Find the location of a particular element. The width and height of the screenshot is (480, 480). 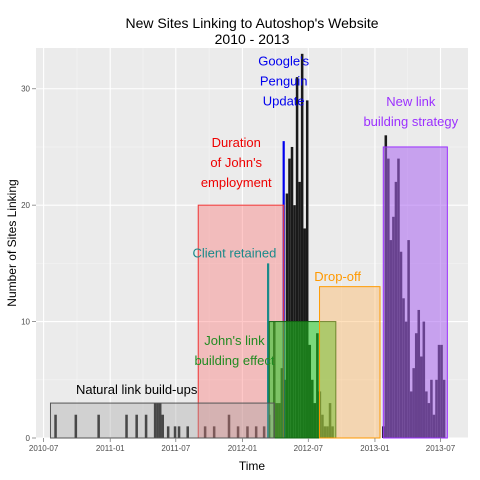

y-axis-label: Number of Sites Linking is located at coordinates (12, 242).